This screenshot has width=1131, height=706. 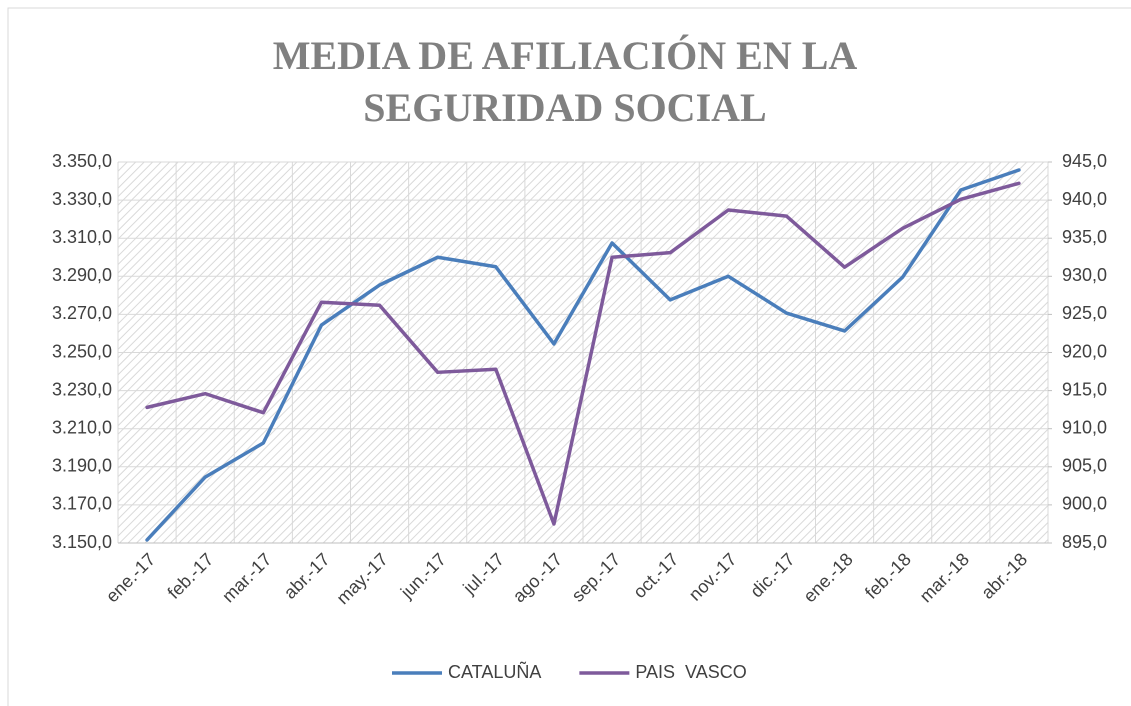 What do you see at coordinates (1084, 275) in the screenshot?
I see `y2-tick-label: 930,0` at bounding box center [1084, 275].